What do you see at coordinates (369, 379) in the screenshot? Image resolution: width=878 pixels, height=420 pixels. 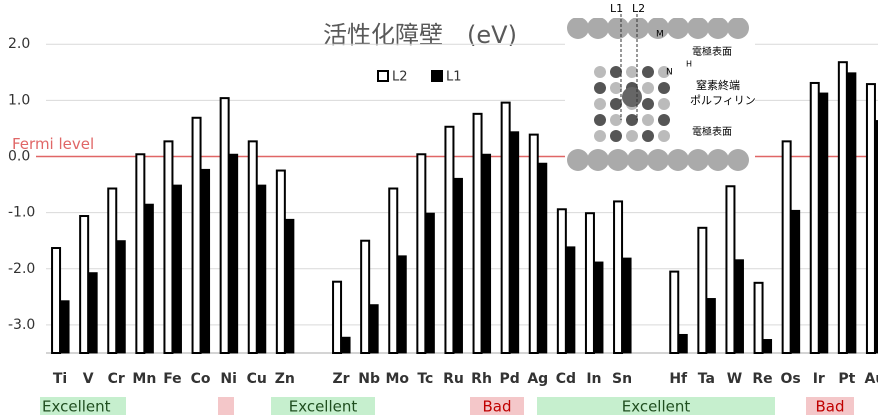 I see `x-tick-label: Nb` at bounding box center [369, 379].